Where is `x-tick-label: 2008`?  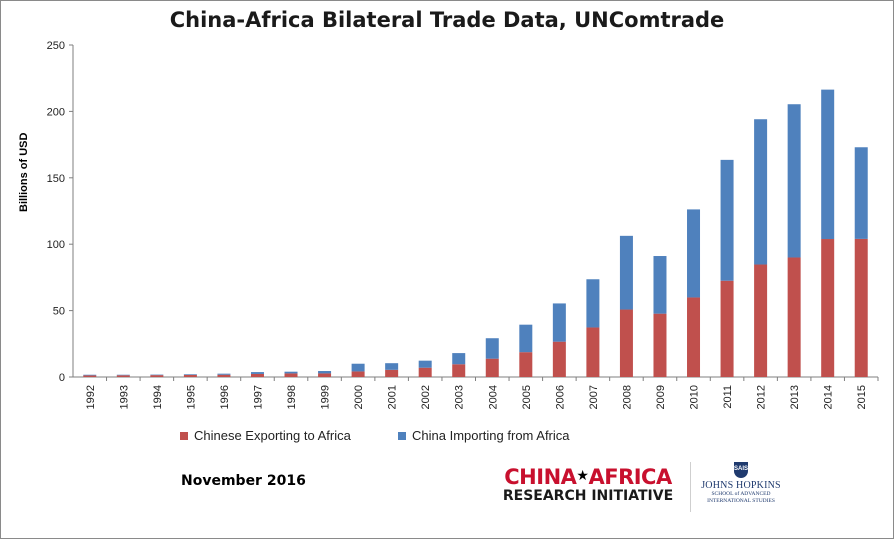 x-tick-label: 2008 is located at coordinates (627, 397).